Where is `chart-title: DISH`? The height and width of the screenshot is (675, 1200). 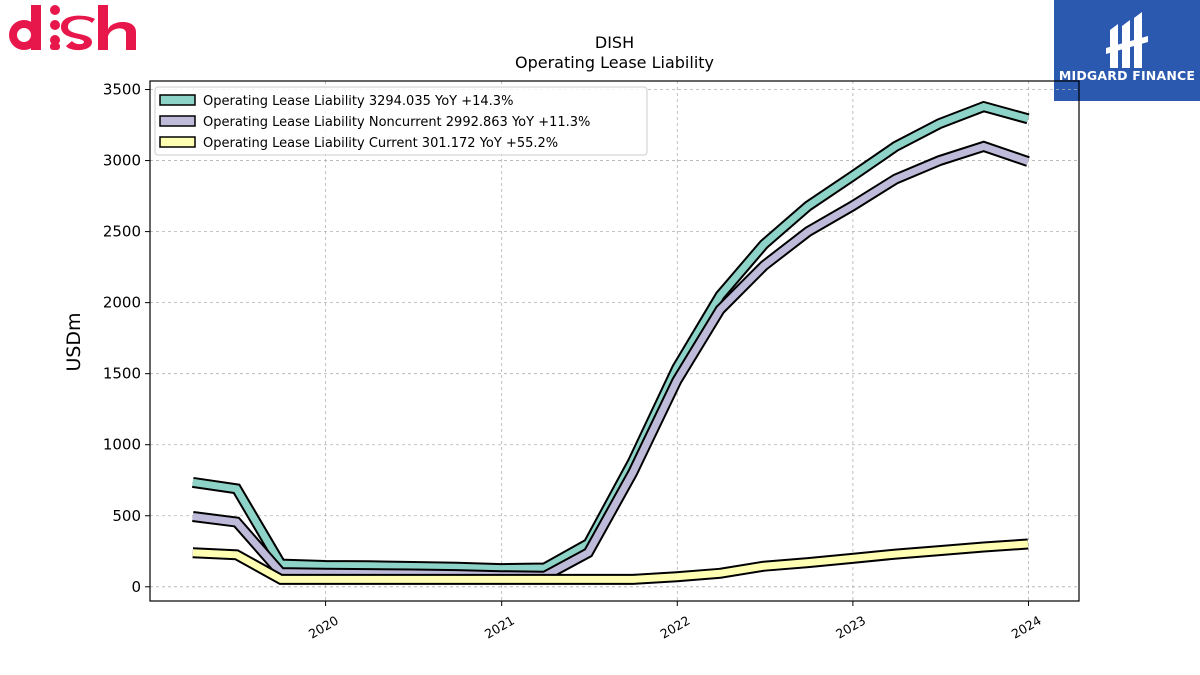 chart-title: DISH is located at coordinates (614, 42).